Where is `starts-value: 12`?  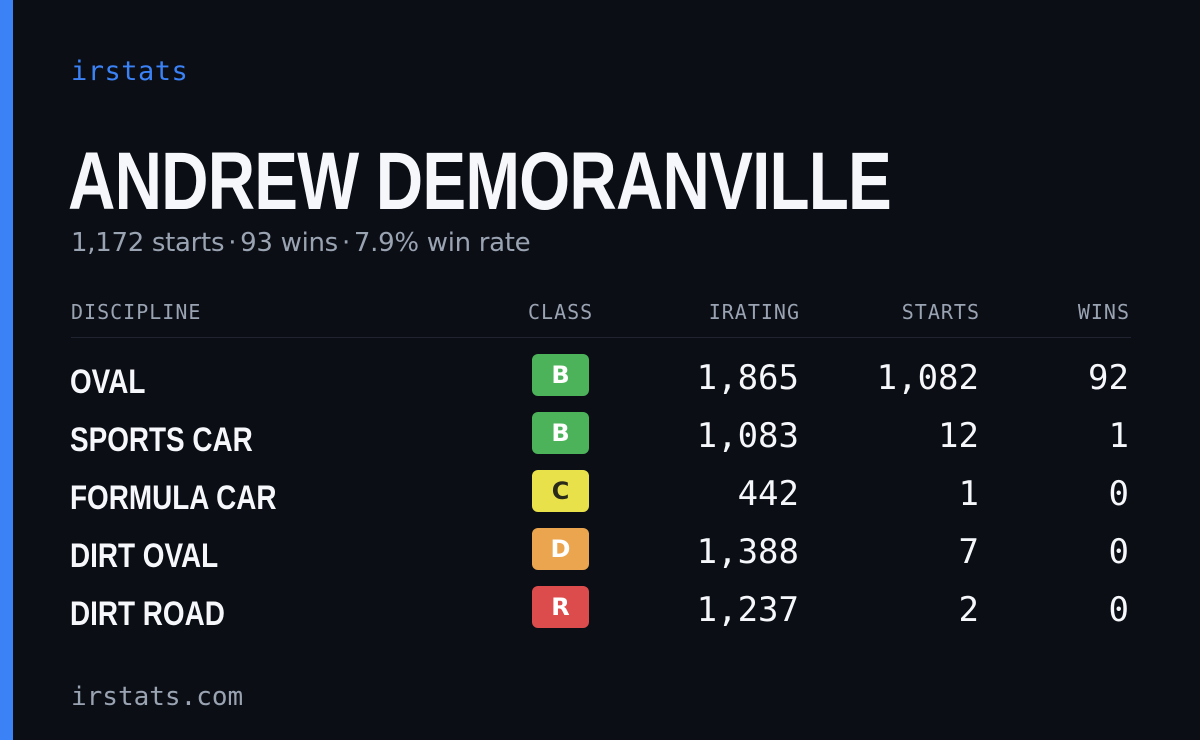 starts-value: 12 is located at coordinates (958, 436).